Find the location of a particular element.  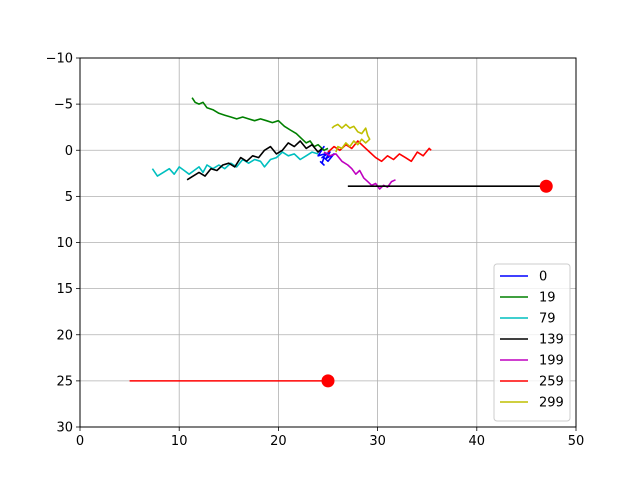

y-tick-label: −5 is located at coordinates (63, 105).